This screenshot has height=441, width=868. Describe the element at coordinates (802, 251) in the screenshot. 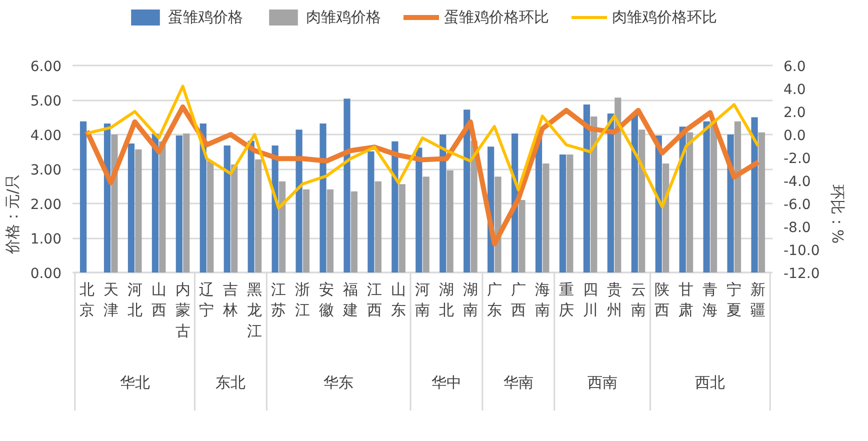

I see `y2-tick-label: -10.0` at that location.